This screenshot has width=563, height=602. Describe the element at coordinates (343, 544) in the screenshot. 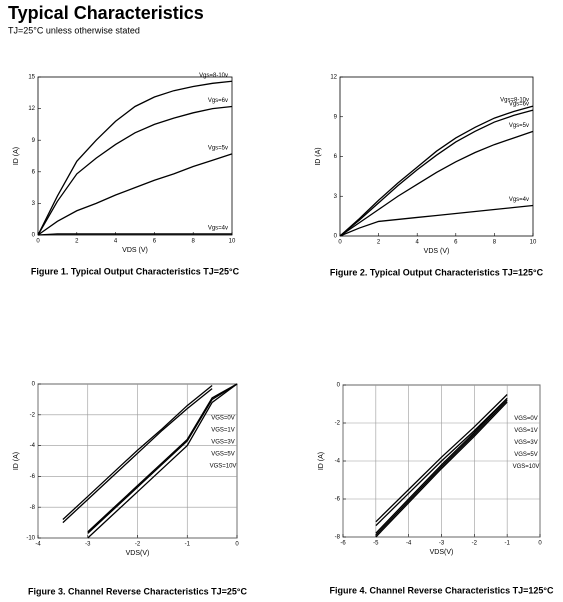

I see `x-tick-label: -6` at that location.